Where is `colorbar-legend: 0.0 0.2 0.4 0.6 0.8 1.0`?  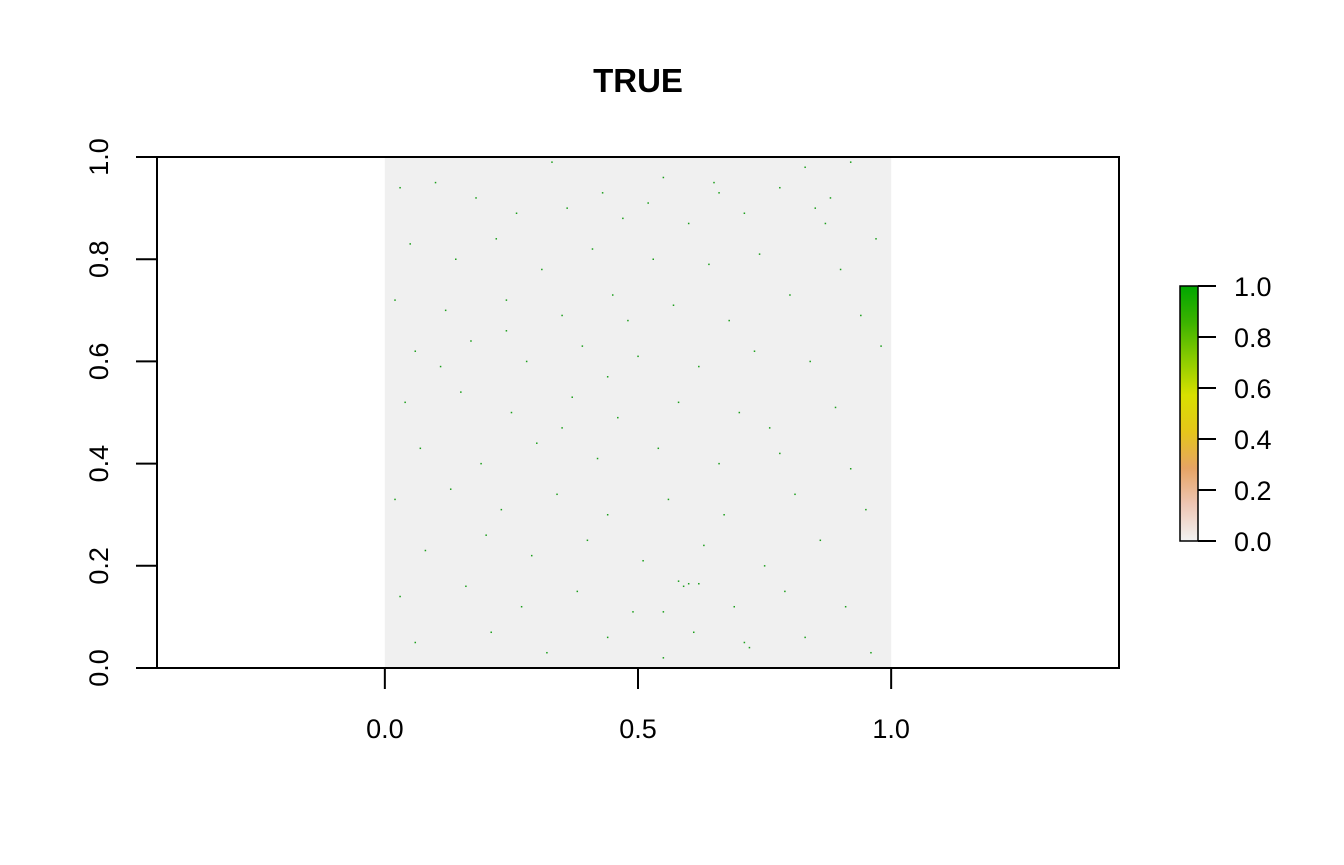
colorbar-legend: 0.0 0.2 0.4 0.6 0.8 1.0 is located at coordinates (1225, 414).